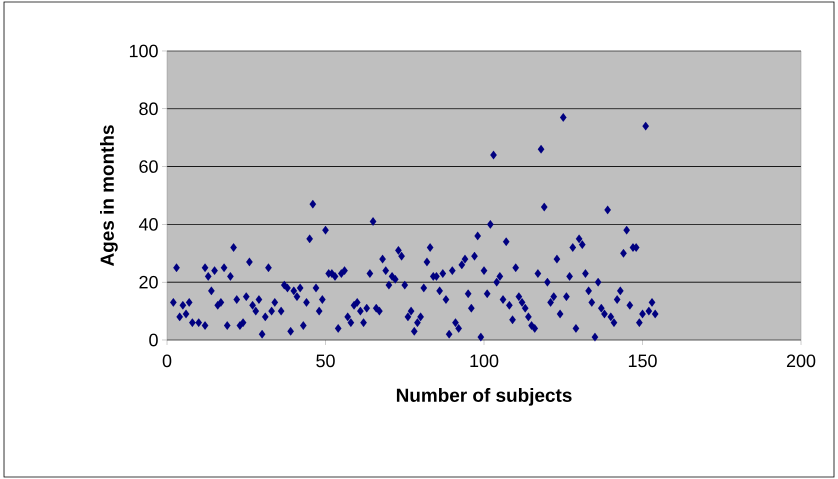 Image resolution: width=838 pixels, height=479 pixels. Describe the element at coordinates (484, 397) in the screenshot. I see `x-axis-title: Number of subjects` at that location.